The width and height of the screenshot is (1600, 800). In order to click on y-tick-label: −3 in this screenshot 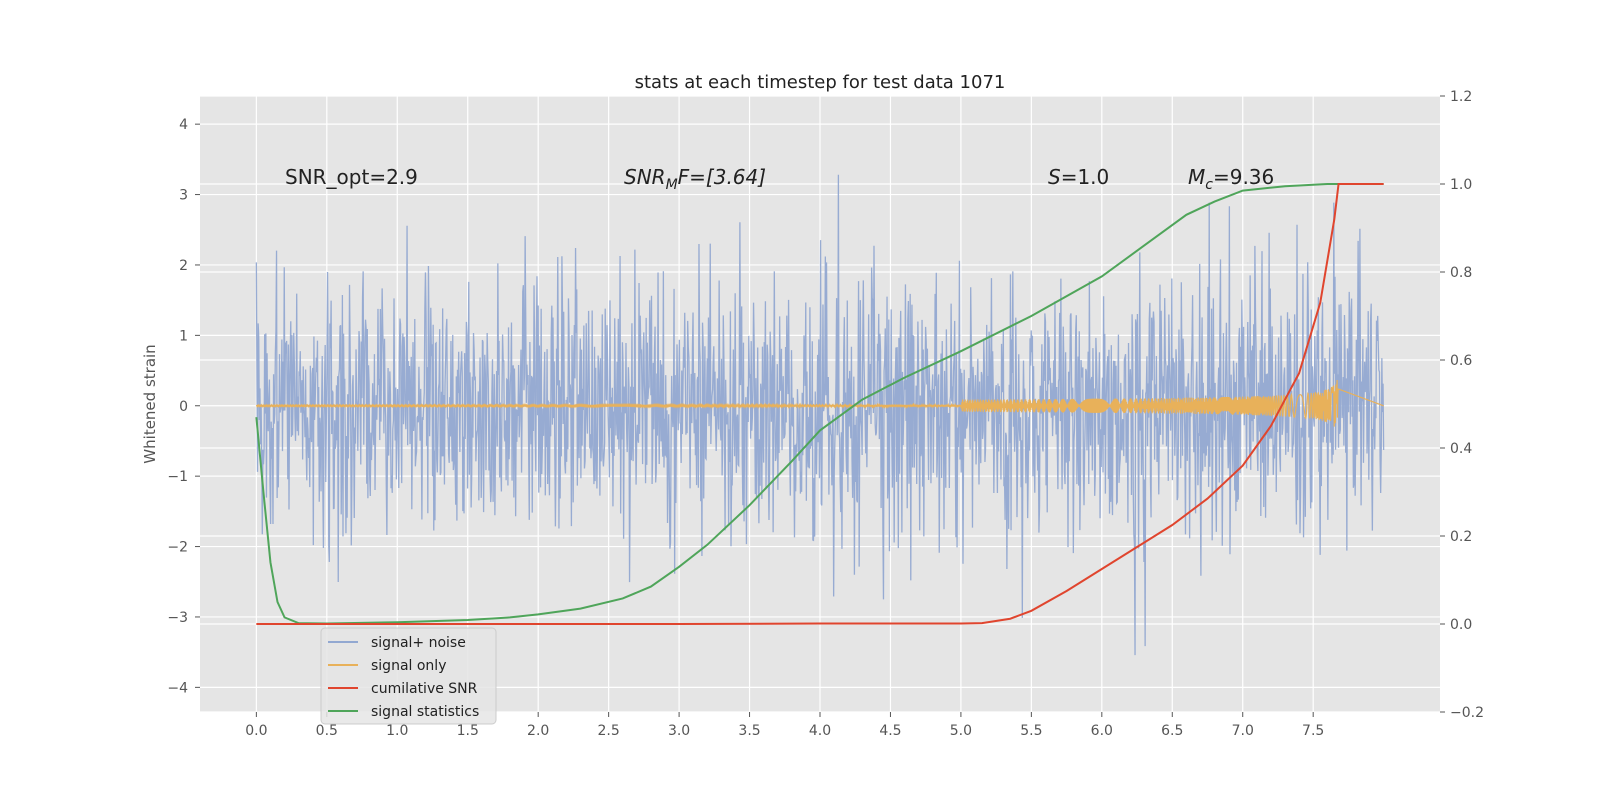, I will do `click(177, 618)`.